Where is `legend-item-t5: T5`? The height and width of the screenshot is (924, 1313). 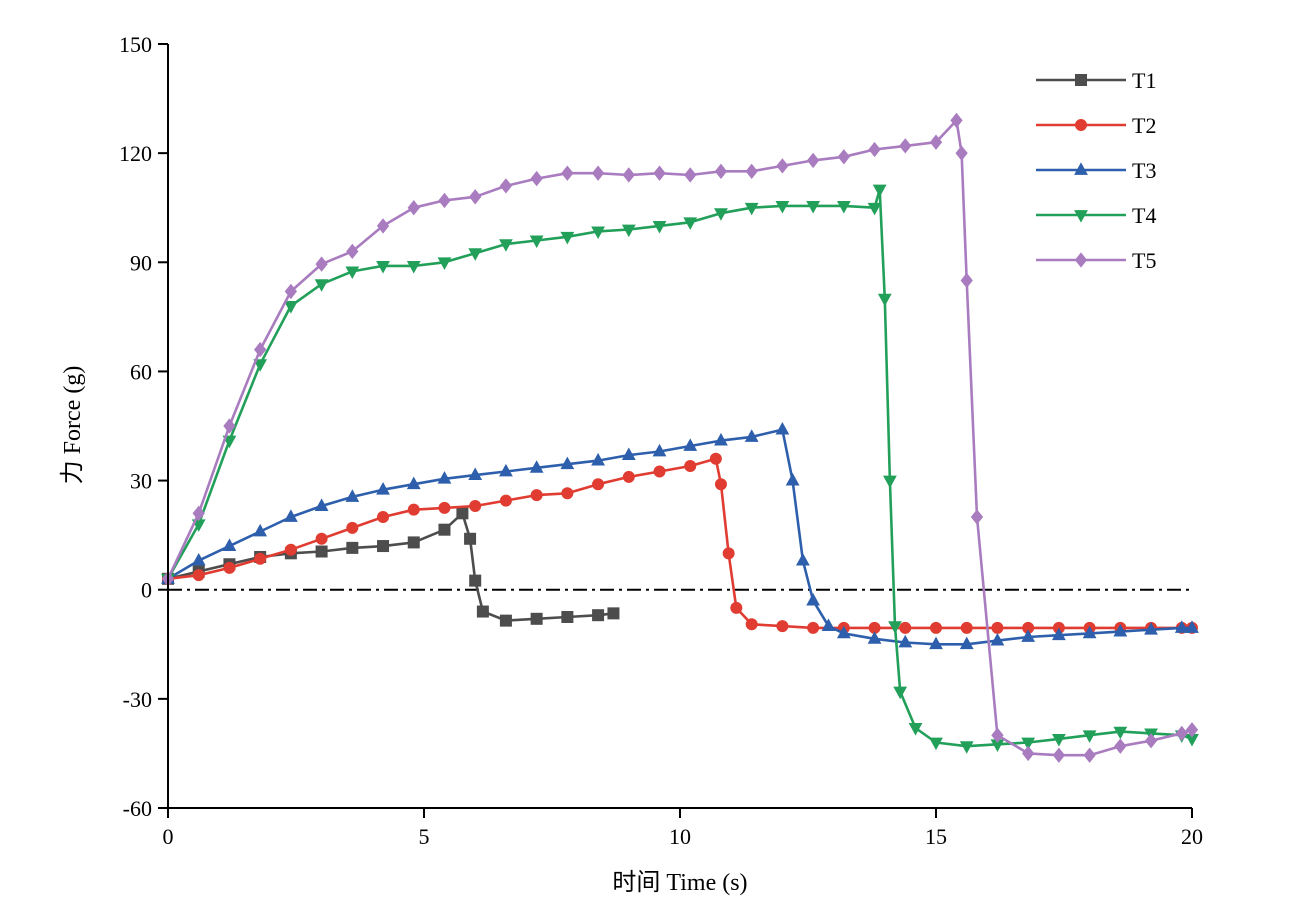 legend-item-t5: T5 is located at coordinates (1096, 260).